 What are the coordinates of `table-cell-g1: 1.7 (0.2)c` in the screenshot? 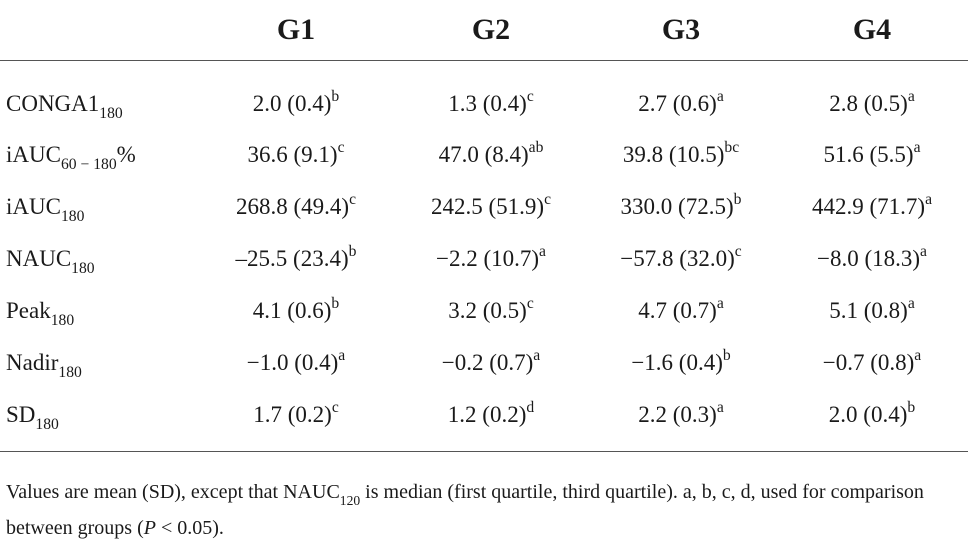 It's located at (296, 420).